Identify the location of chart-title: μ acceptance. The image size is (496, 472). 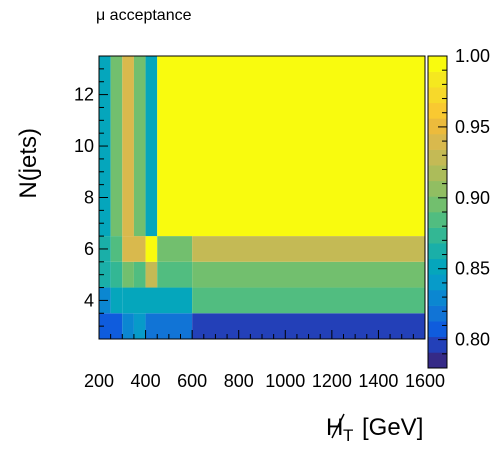
(144, 15).